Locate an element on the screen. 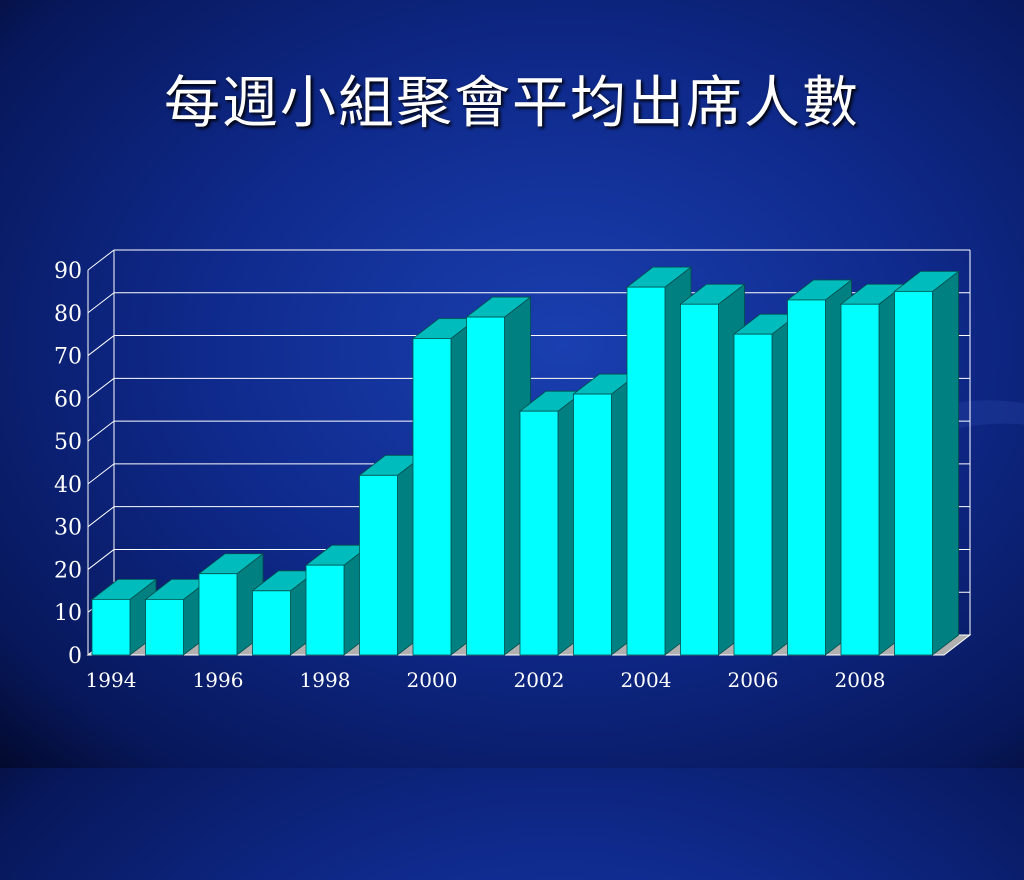 This screenshot has width=1024, height=880. y-axis-ticks: 0 10 20 30 40 50 60 70 80 90 is located at coordinates (68, 464).